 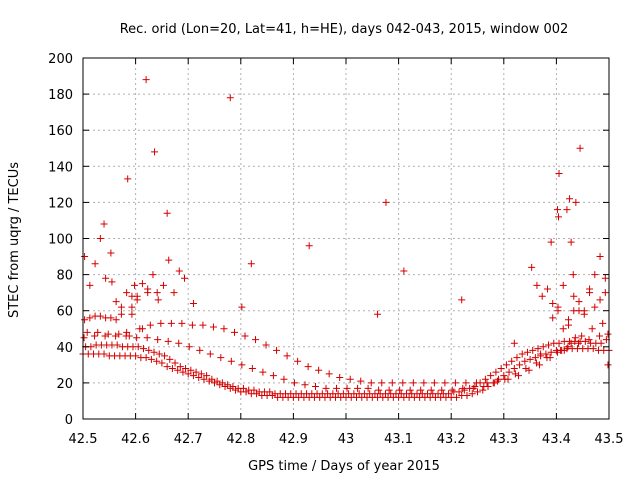 What do you see at coordinates (83, 439) in the screenshot?
I see `x-tick-label: 42.5` at bounding box center [83, 439].